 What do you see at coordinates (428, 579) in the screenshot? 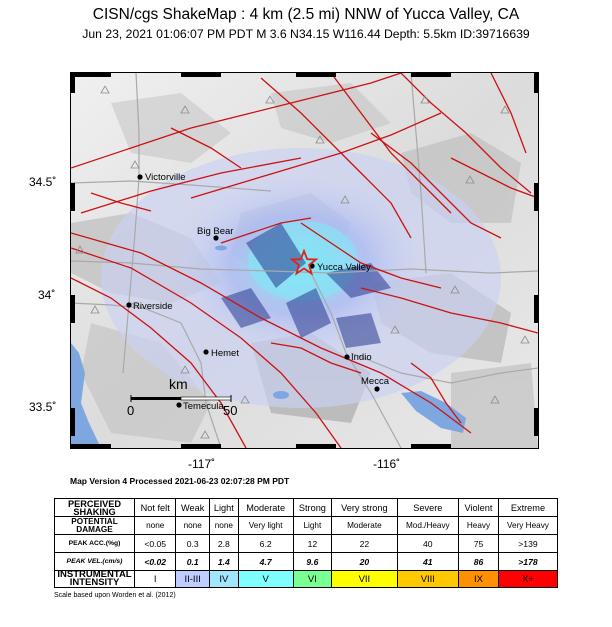
I see `legend-cell: VIII` at bounding box center [428, 579].